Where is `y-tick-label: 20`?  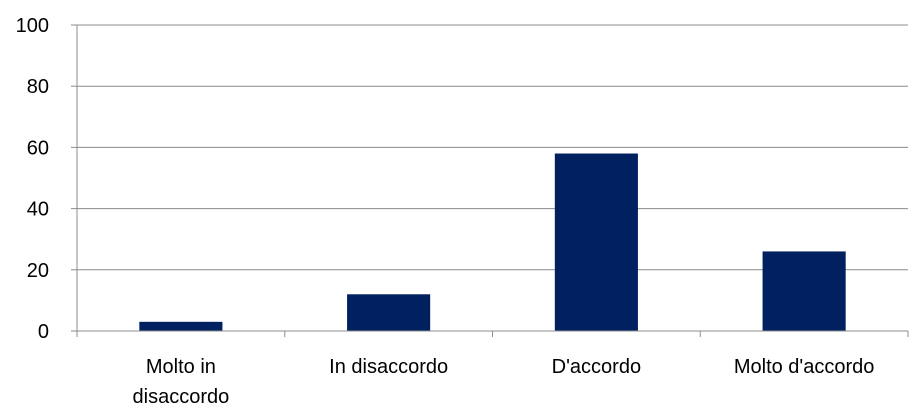
y-tick-label: 20 is located at coordinates (38, 271).